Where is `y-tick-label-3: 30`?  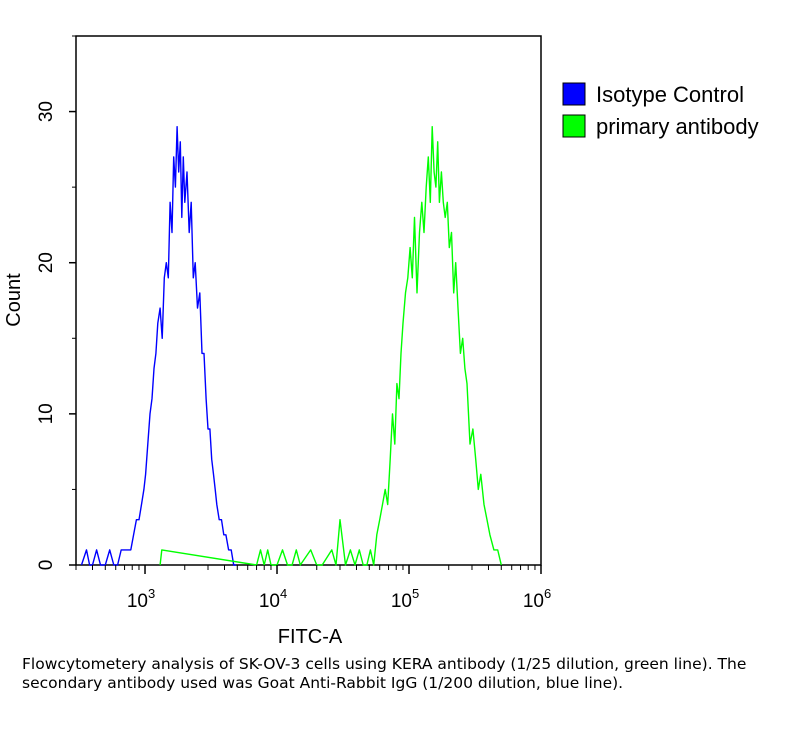
y-tick-label-3: 30 is located at coordinates (46, 111).